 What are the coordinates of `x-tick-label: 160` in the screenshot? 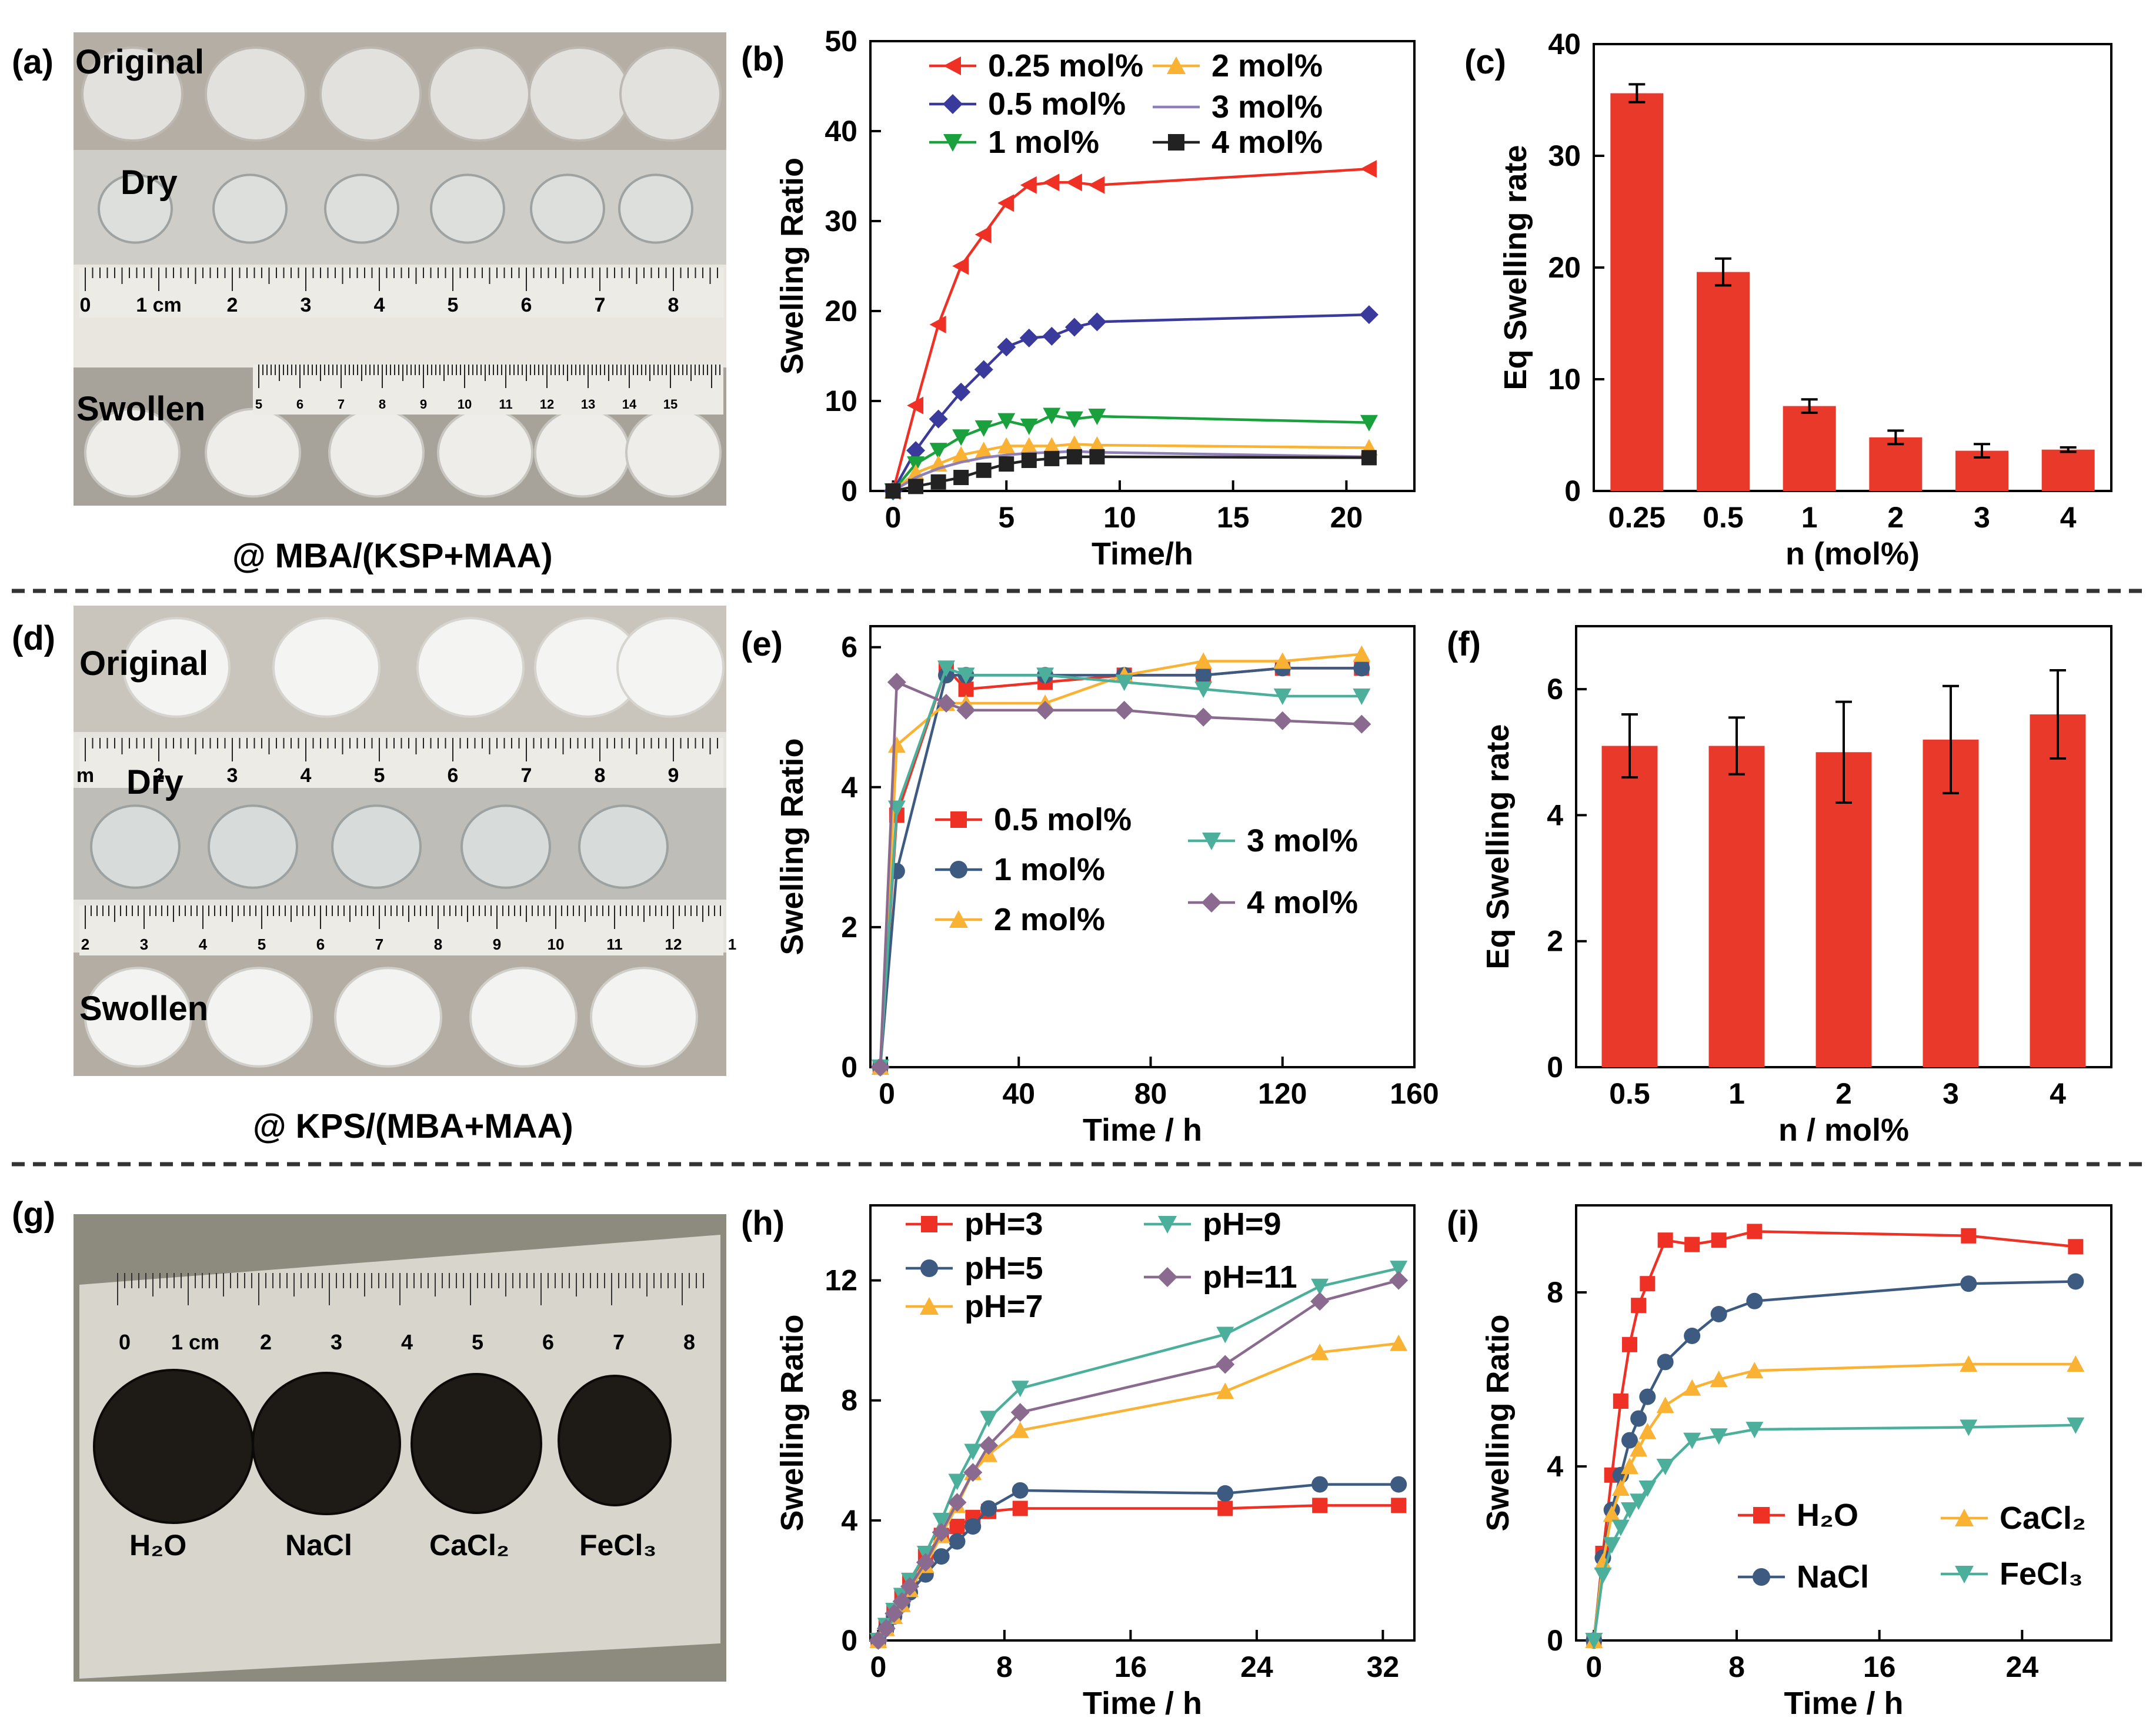 It's located at (1414, 1093).